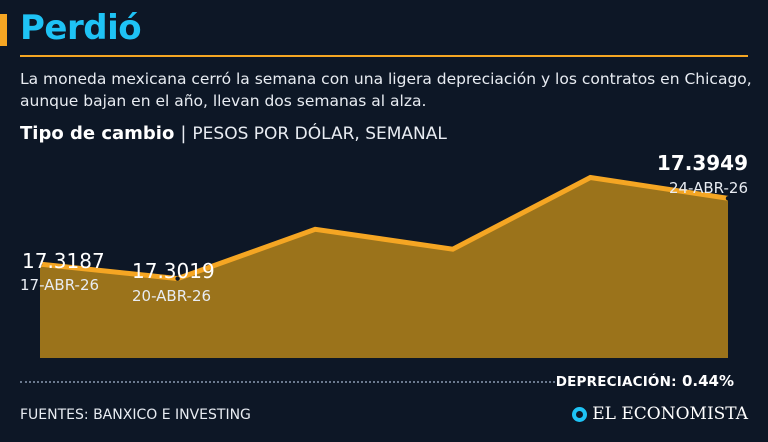 The height and width of the screenshot is (442, 768). What do you see at coordinates (319, 134) in the screenshot?
I see `chart-subtitle: PESOS POR DÓLAR, SEMANAL` at bounding box center [319, 134].